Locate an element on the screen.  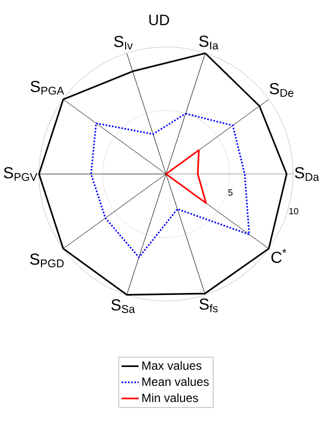
spoke-label: S$_{fs}$ is located at coordinates (209, 305).